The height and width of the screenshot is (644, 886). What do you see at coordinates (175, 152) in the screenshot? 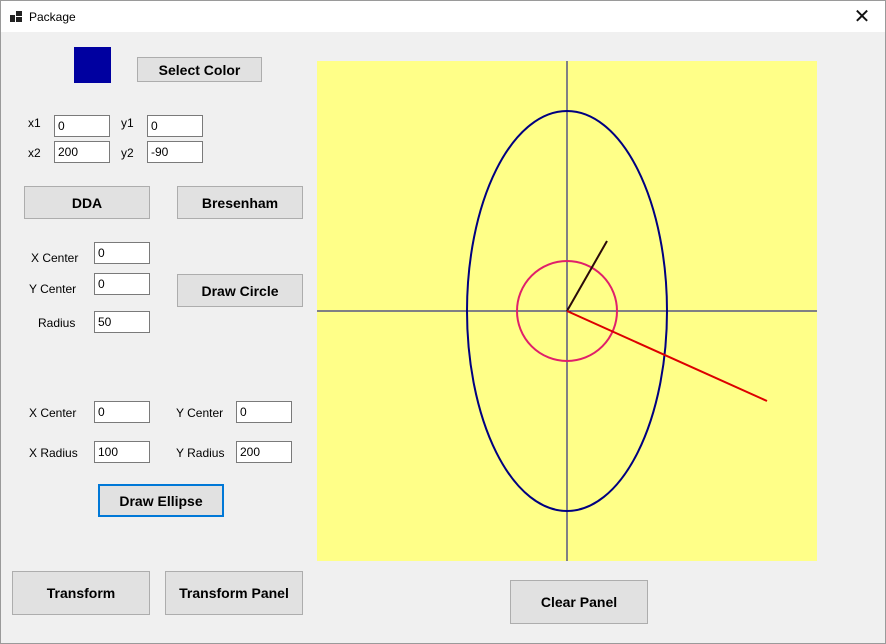
I see `y2-input` at bounding box center [175, 152].